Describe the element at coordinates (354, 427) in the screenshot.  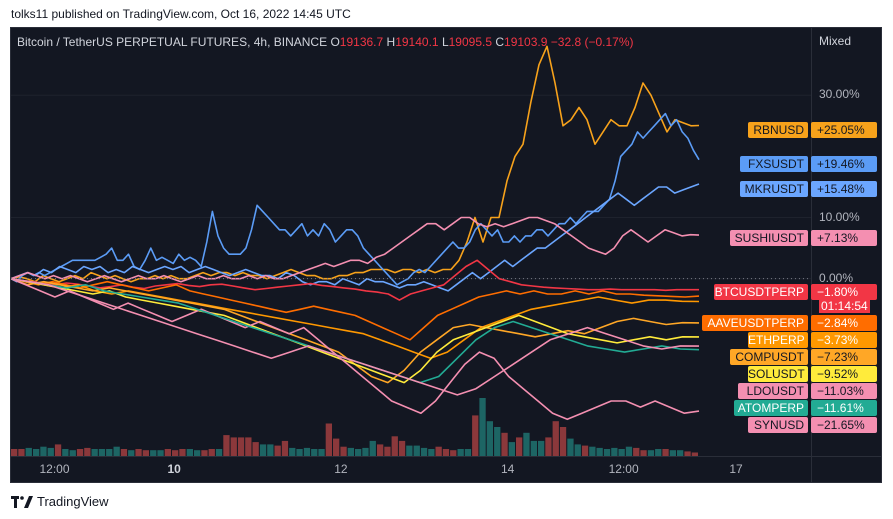
I see `volume-bars` at that location.